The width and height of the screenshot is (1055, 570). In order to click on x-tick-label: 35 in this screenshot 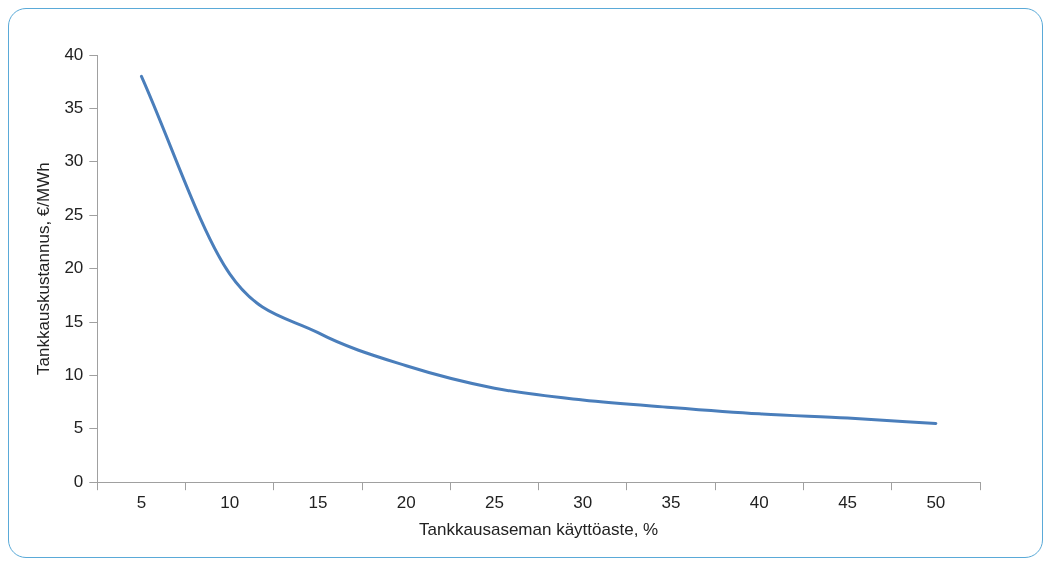, I will do `click(671, 503)`.